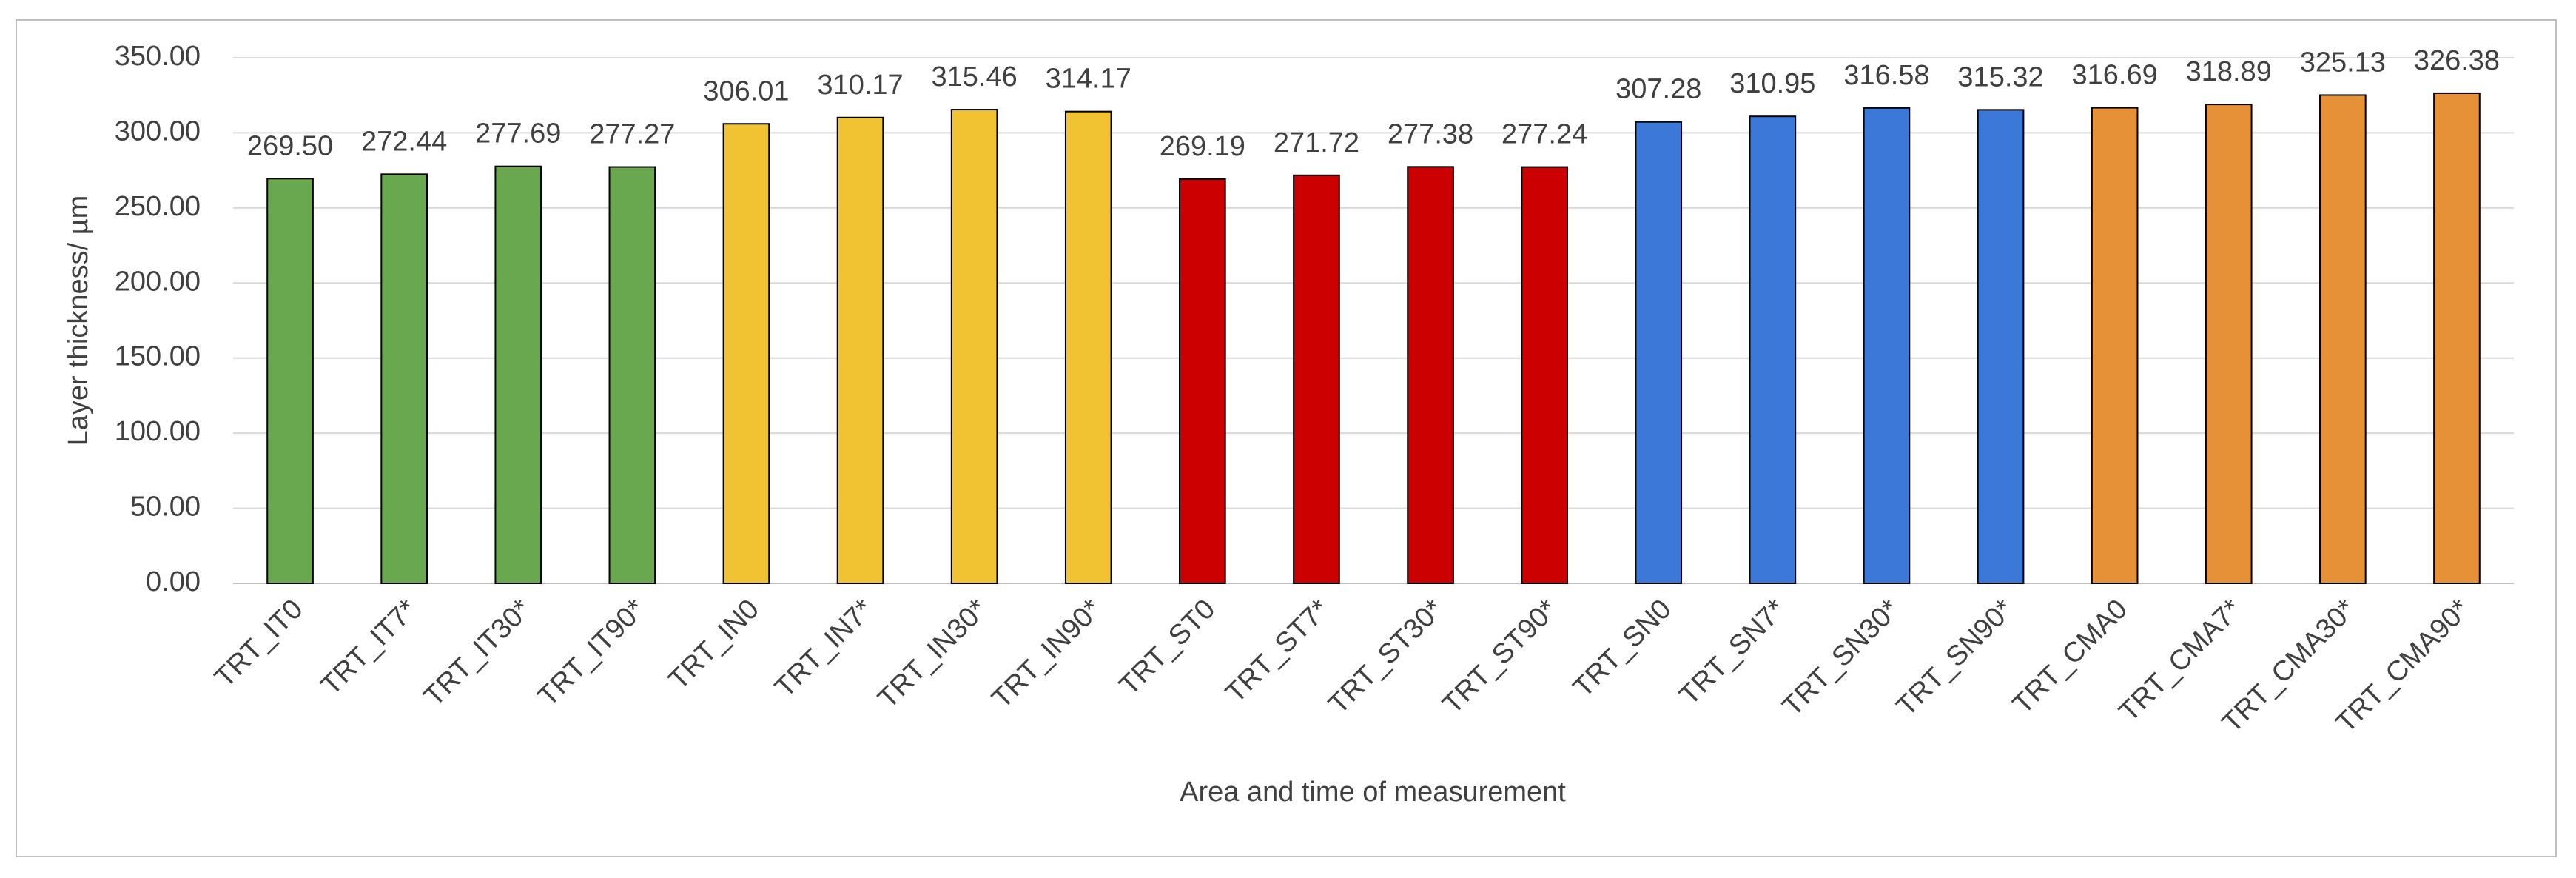 The image size is (2576, 878). What do you see at coordinates (975, 77) in the screenshot?
I see `value-label: 315.46` at bounding box center [975, 77].